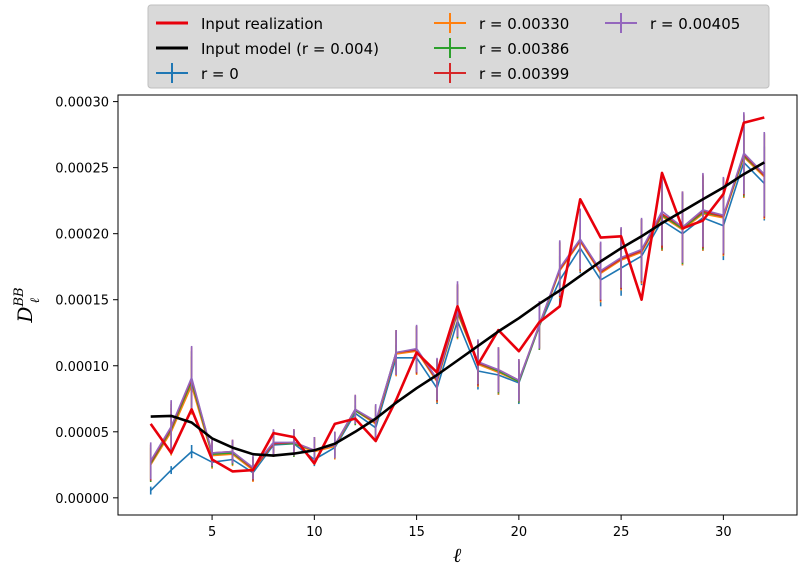 The height and width of the screenshot is (581, 809). Describe the element at coordinates (19, 297) in the screenshot. I see `y-axis-label-superscript: BB` at that location.